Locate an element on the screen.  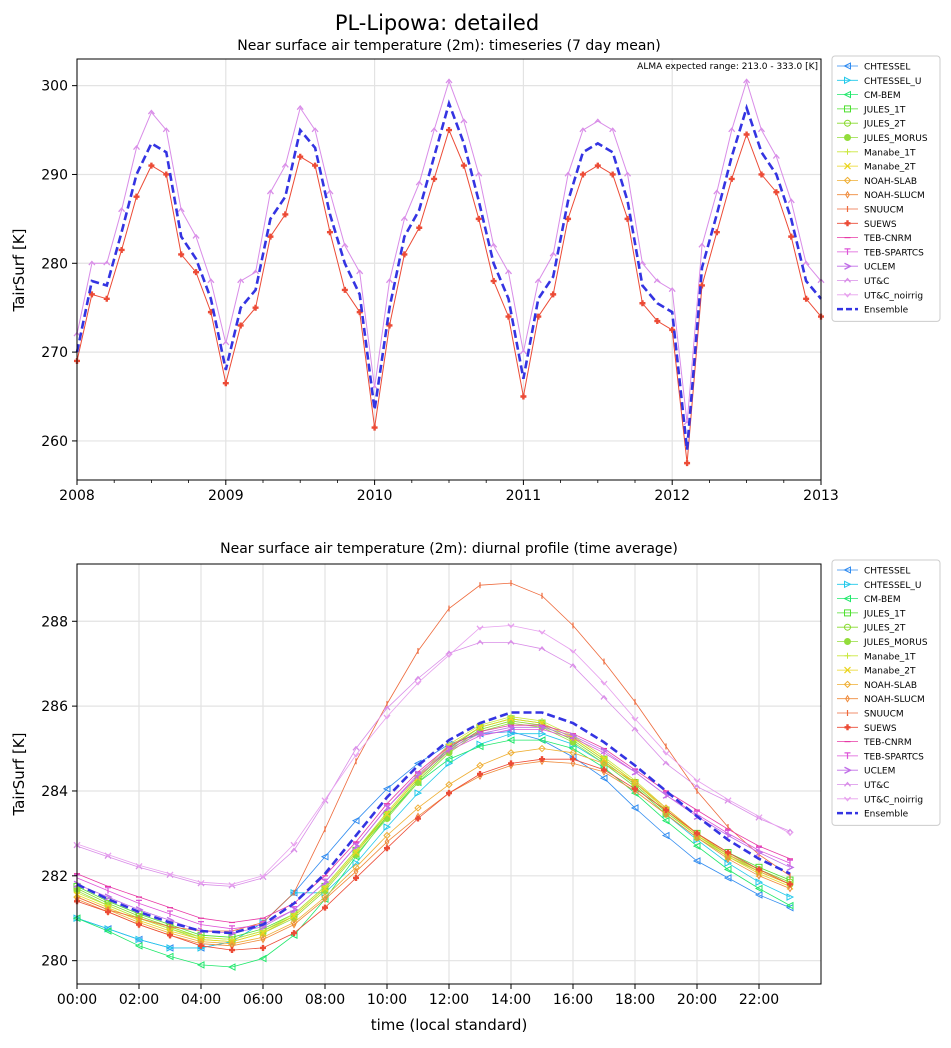
legend-label: CHTESSEL_U is located at coordinates (892, 82).